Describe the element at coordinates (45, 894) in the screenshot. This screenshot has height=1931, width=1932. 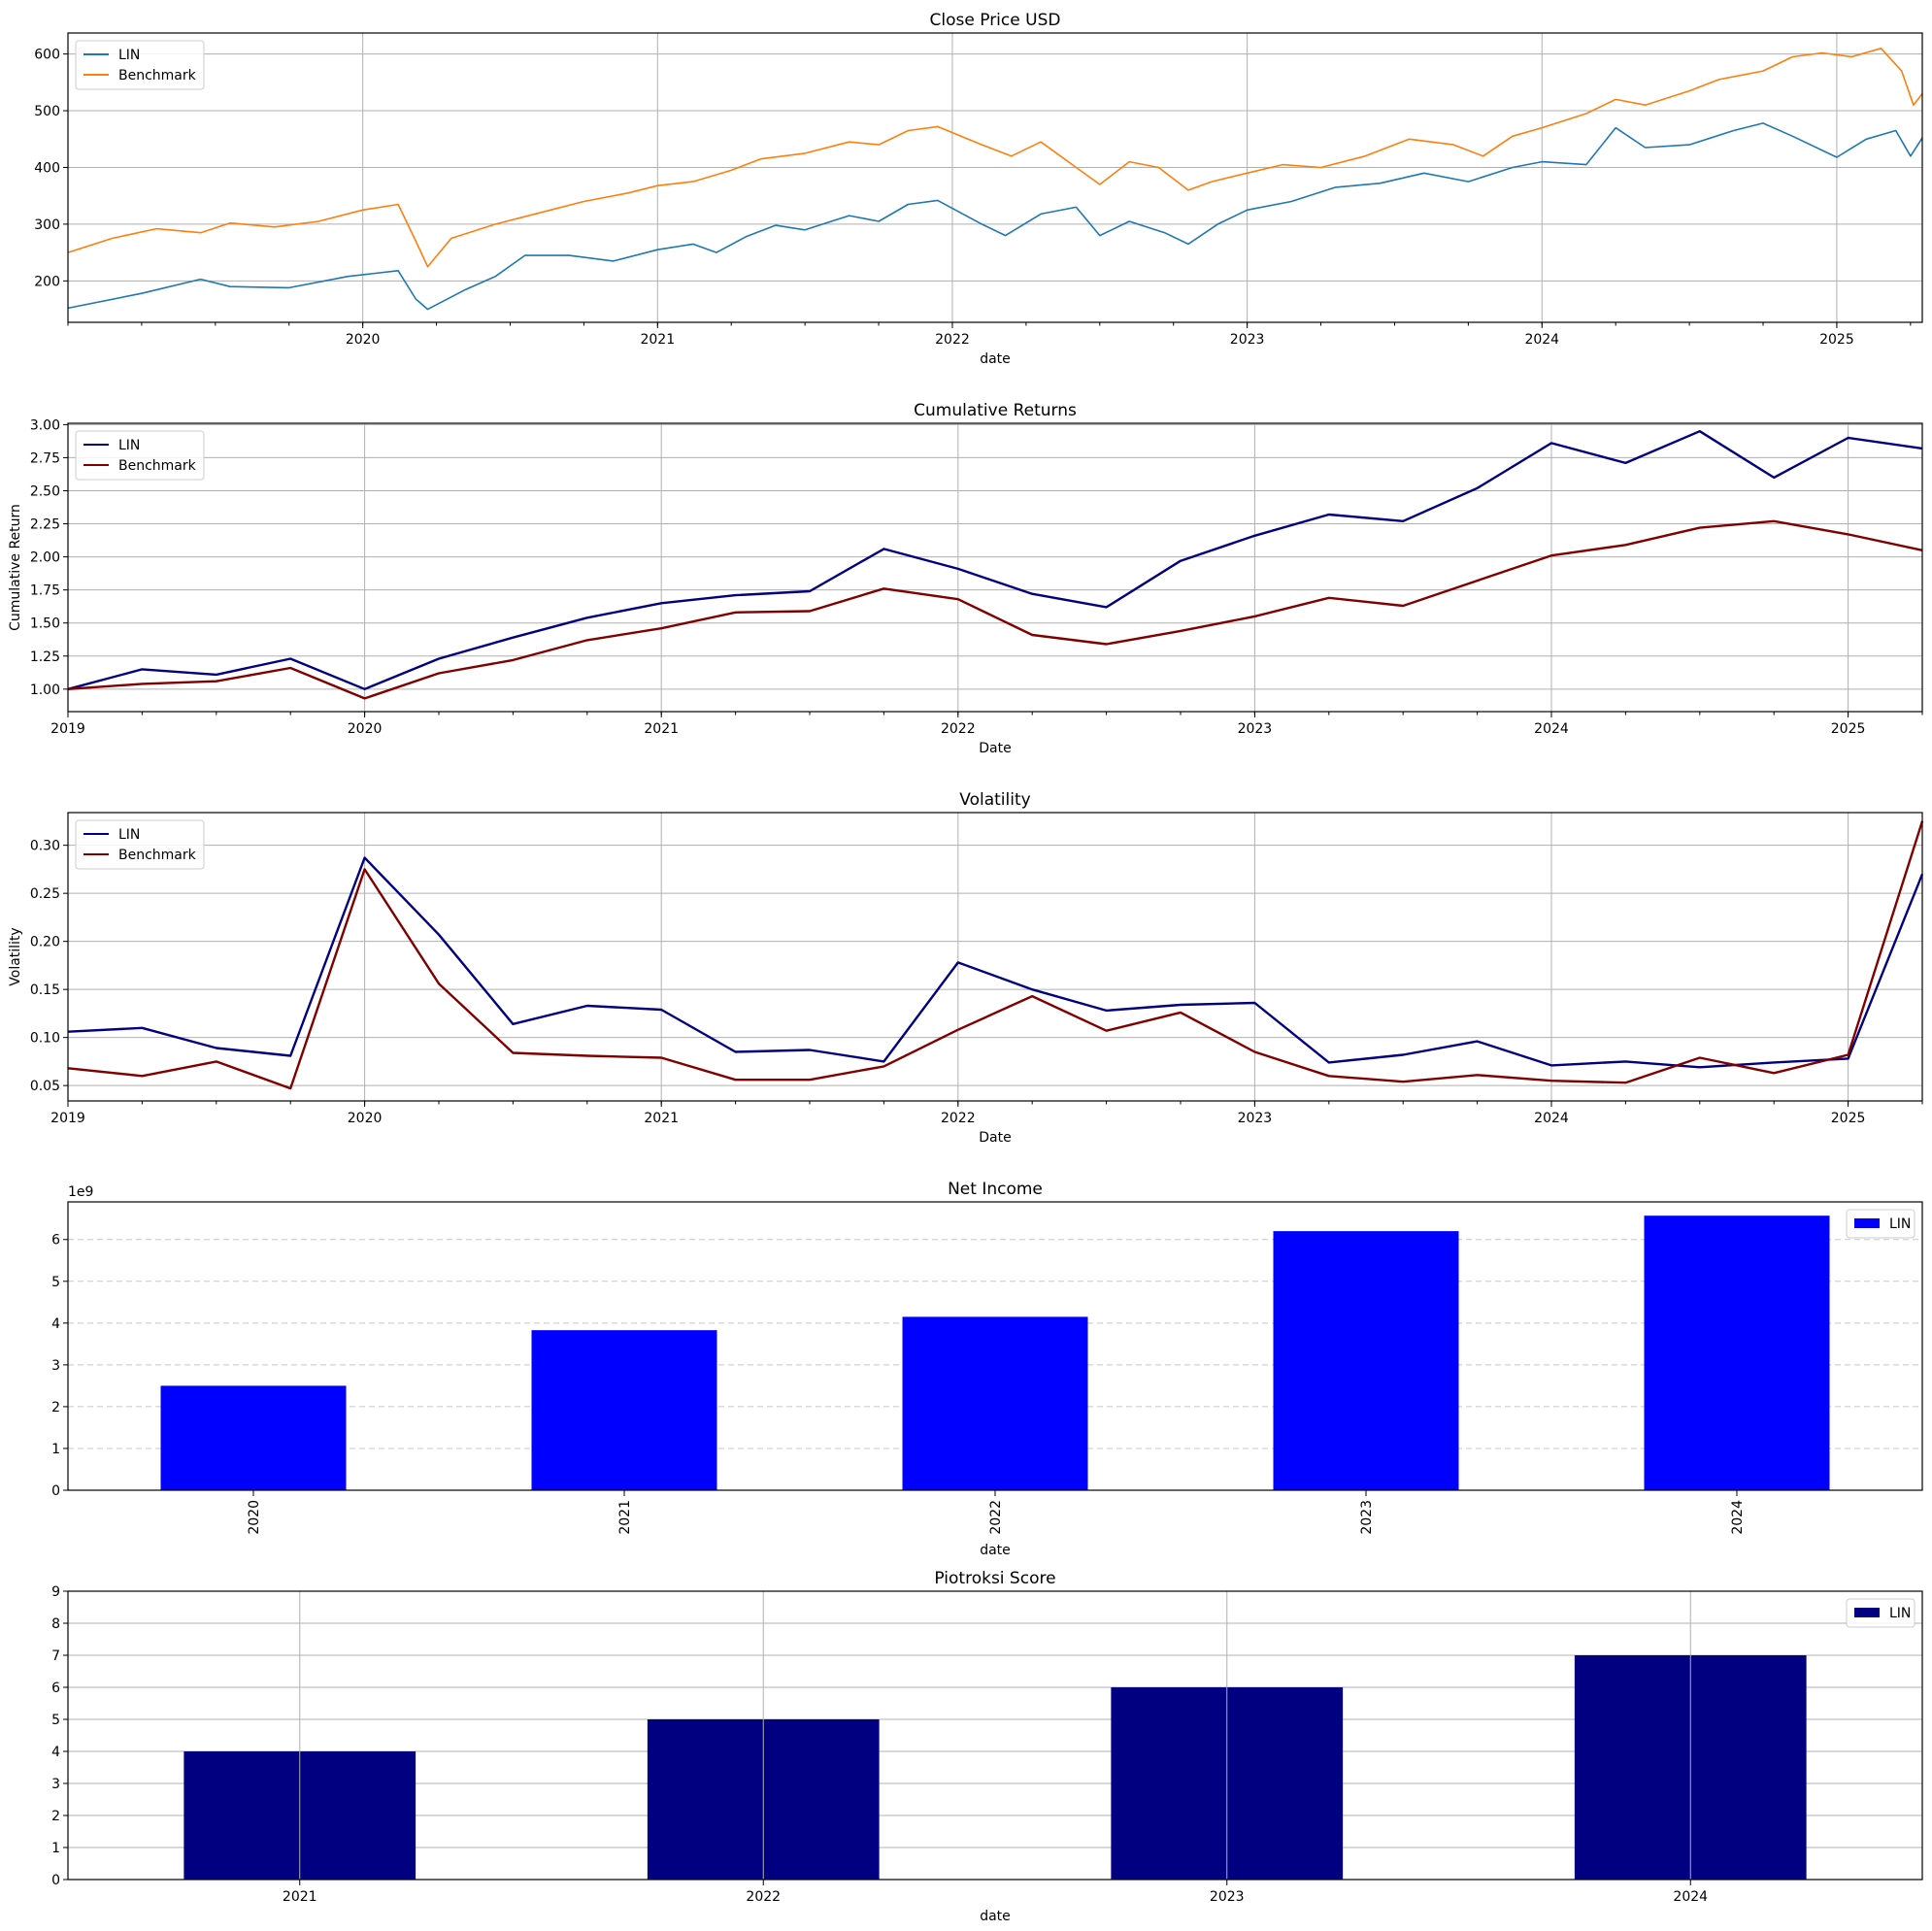
I see `y-tick-label: 0.25` at that location.